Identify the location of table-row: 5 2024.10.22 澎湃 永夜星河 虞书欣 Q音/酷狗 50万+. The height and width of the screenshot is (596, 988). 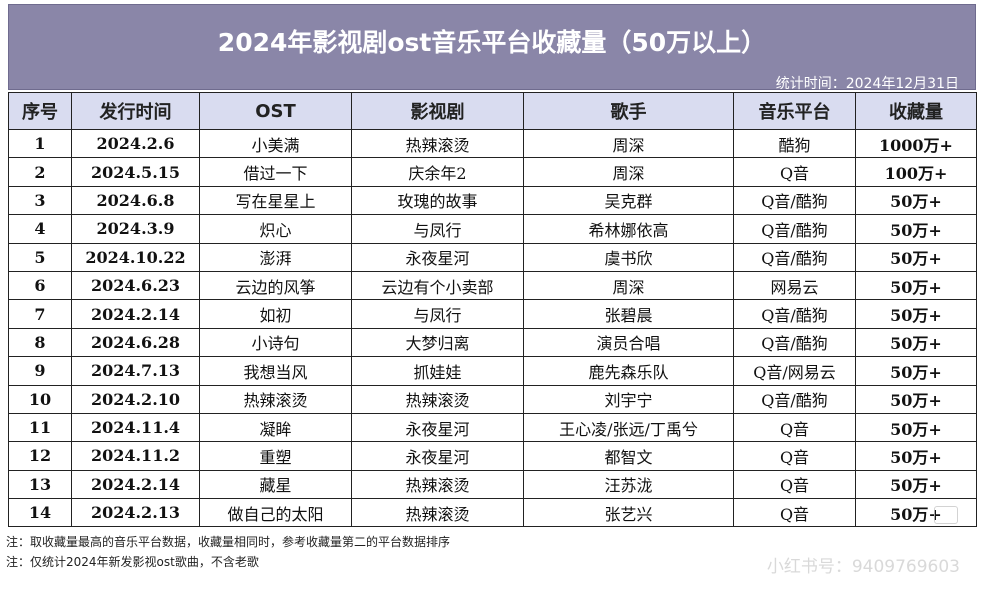
(492, 257).